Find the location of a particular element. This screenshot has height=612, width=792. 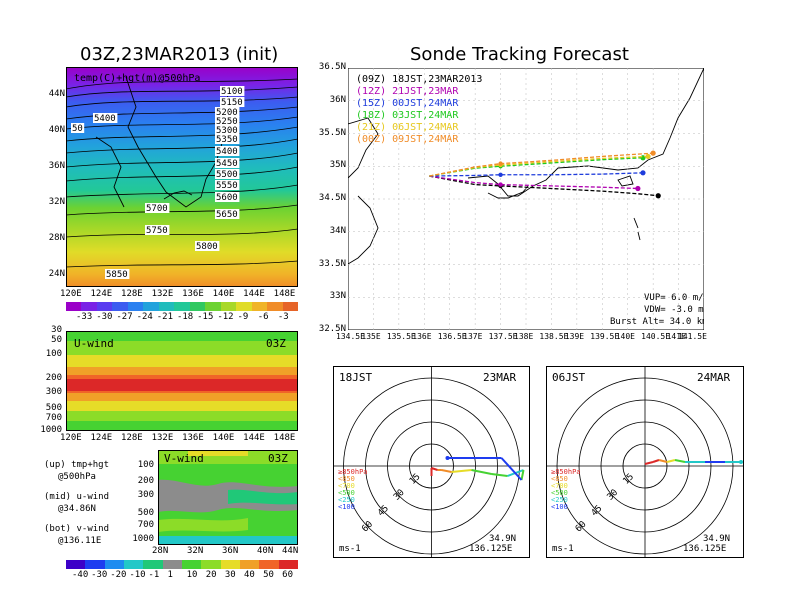

track-endpoint is located at coordinates (653, 153).